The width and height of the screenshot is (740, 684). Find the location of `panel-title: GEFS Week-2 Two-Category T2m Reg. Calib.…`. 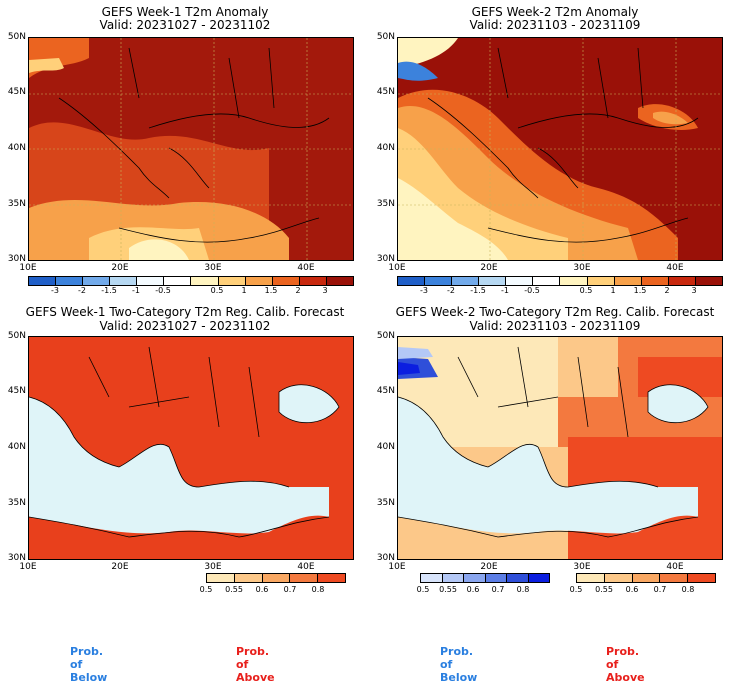

panel-title: GEFS Week-2 Two-Category T2m Reg. Calib.… is located at coordinates (555, 312).